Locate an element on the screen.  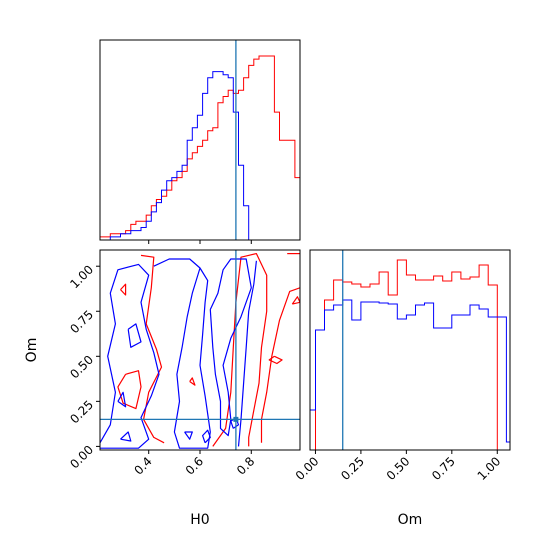
y-axis-label-om: Om is located at coordinates (32, 350).